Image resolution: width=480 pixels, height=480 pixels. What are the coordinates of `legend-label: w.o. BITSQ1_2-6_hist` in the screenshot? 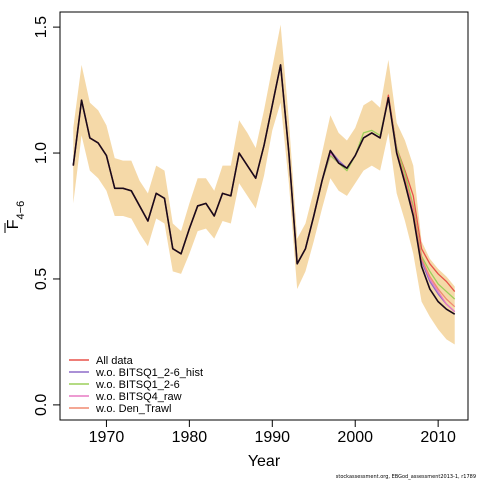 It's located at (149, 373).